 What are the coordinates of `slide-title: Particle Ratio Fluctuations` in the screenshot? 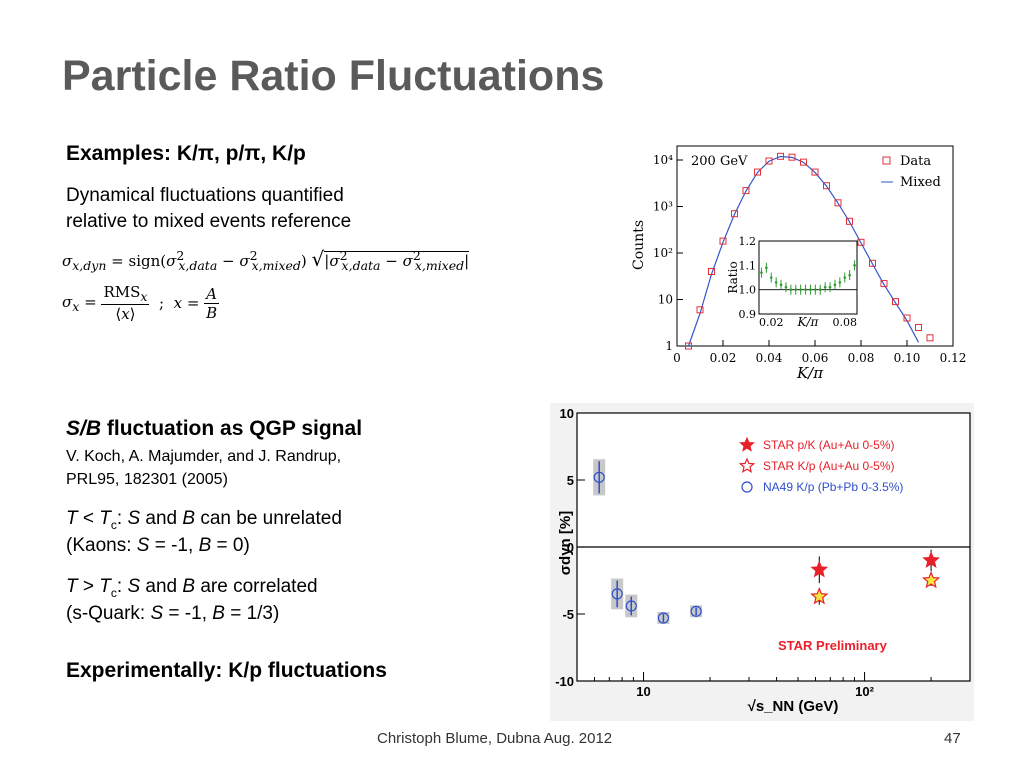 It's located at (333, 76).